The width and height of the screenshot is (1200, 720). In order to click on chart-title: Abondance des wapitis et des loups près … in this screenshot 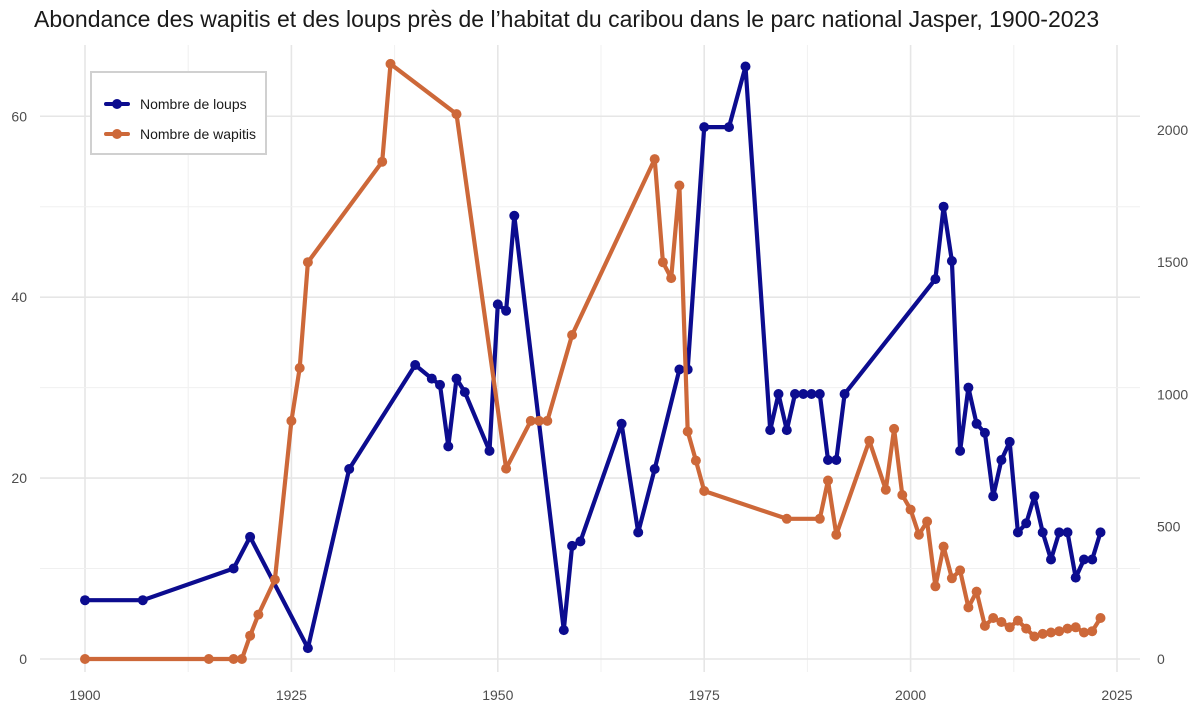, I will do `click(567, 19)`.